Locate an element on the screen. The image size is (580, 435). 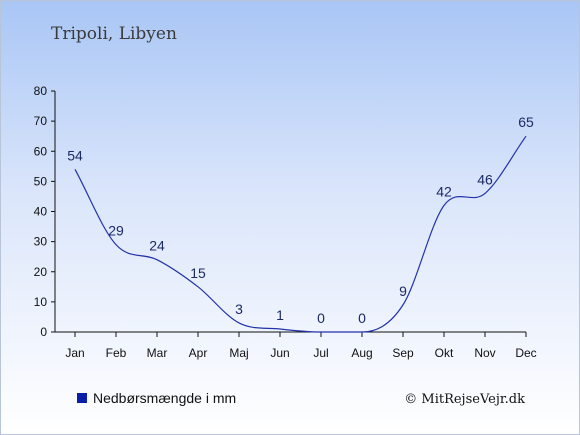
chart-title: Tripoli, Libyen is located at coordinates (114, 34).